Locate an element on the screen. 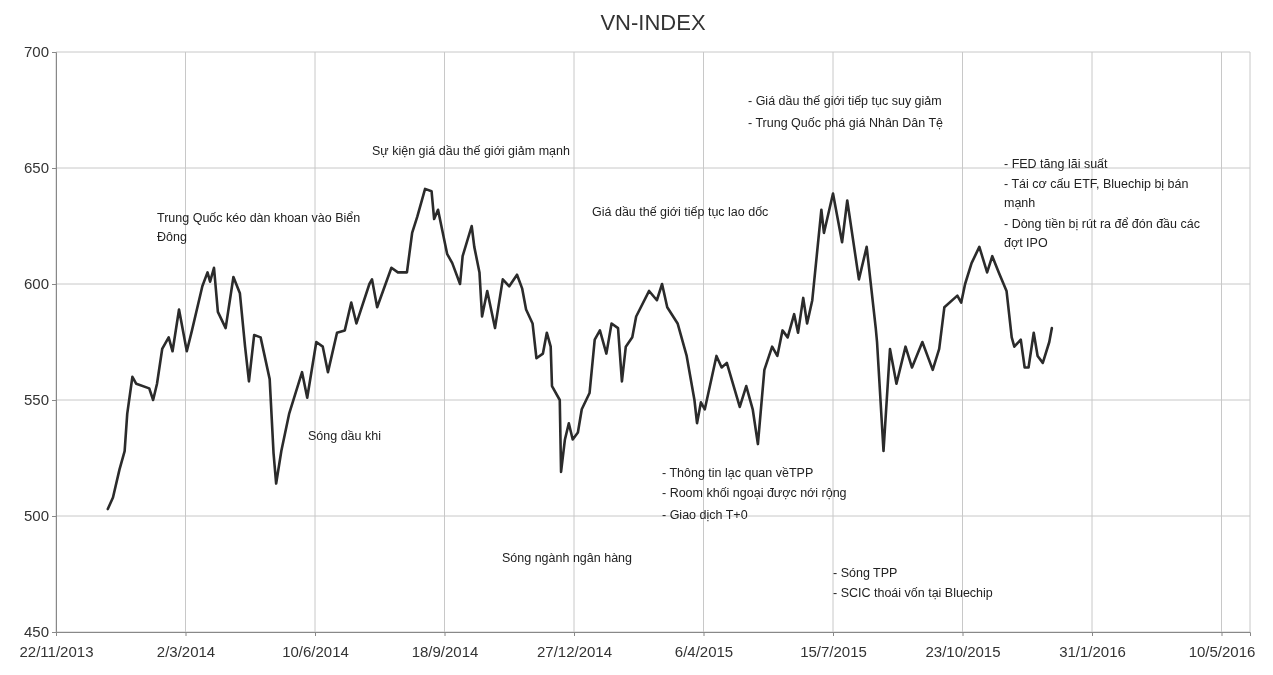 This screenshot has width=1273, height=675. x-tick-label: 6/4/2015 is located at coordinates (704, 651).